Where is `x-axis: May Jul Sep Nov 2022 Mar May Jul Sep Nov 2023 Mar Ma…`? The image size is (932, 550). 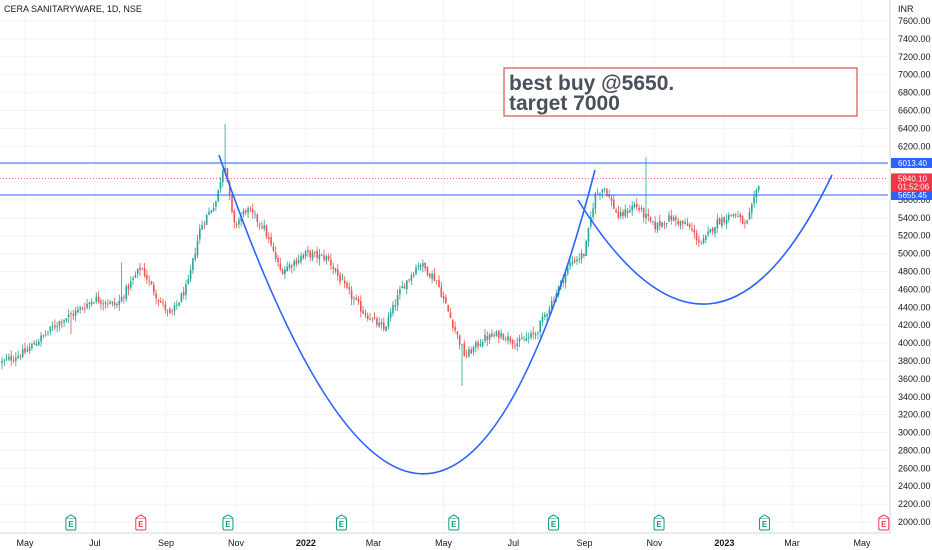
x-axis: May Jul Sep Nov 2022 Mar May Jul Sep Nov 2023 Mar Ma… is located at coordinates (443, 543).